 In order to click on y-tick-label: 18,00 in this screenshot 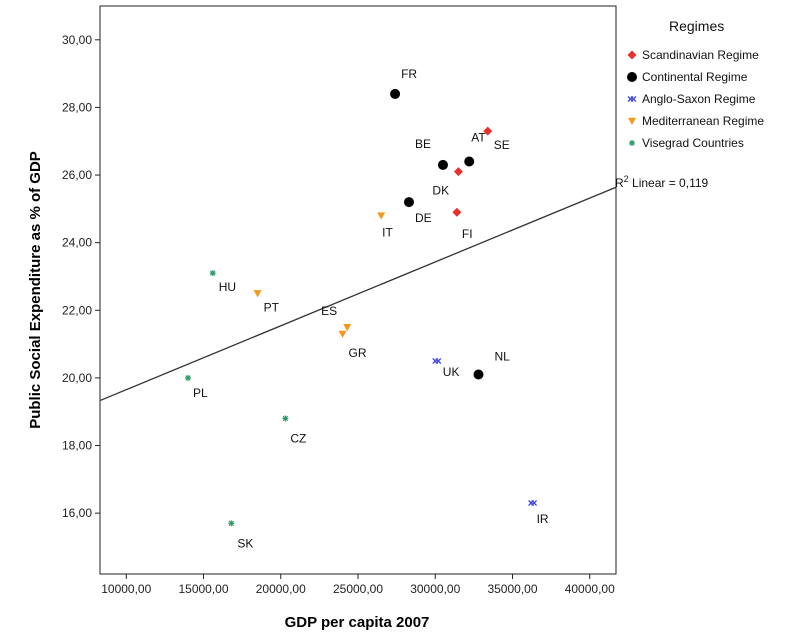, I will do `click(77, 446)`.